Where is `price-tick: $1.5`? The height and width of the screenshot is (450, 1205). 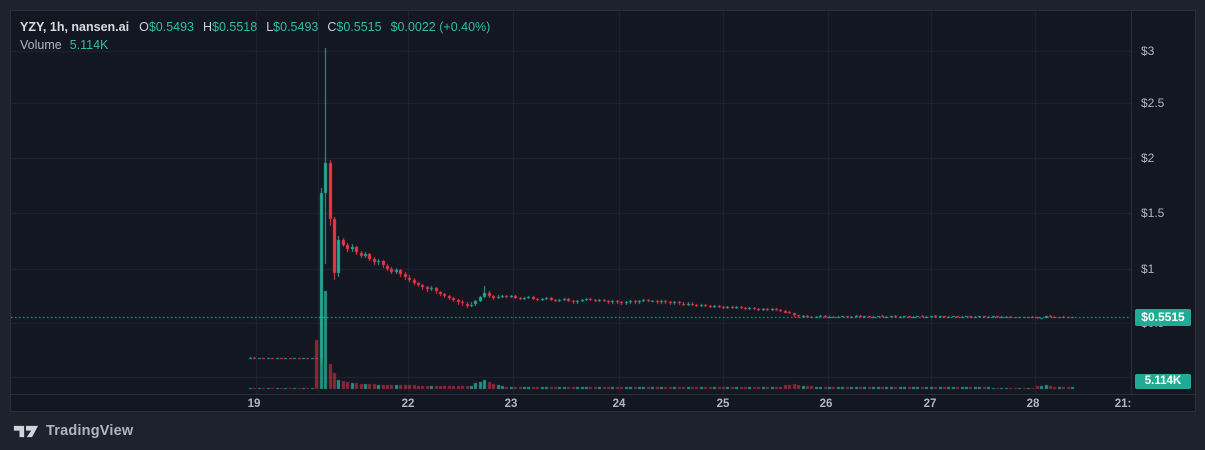
price-tick: $1.5 is located at coordinates (1153, 213).